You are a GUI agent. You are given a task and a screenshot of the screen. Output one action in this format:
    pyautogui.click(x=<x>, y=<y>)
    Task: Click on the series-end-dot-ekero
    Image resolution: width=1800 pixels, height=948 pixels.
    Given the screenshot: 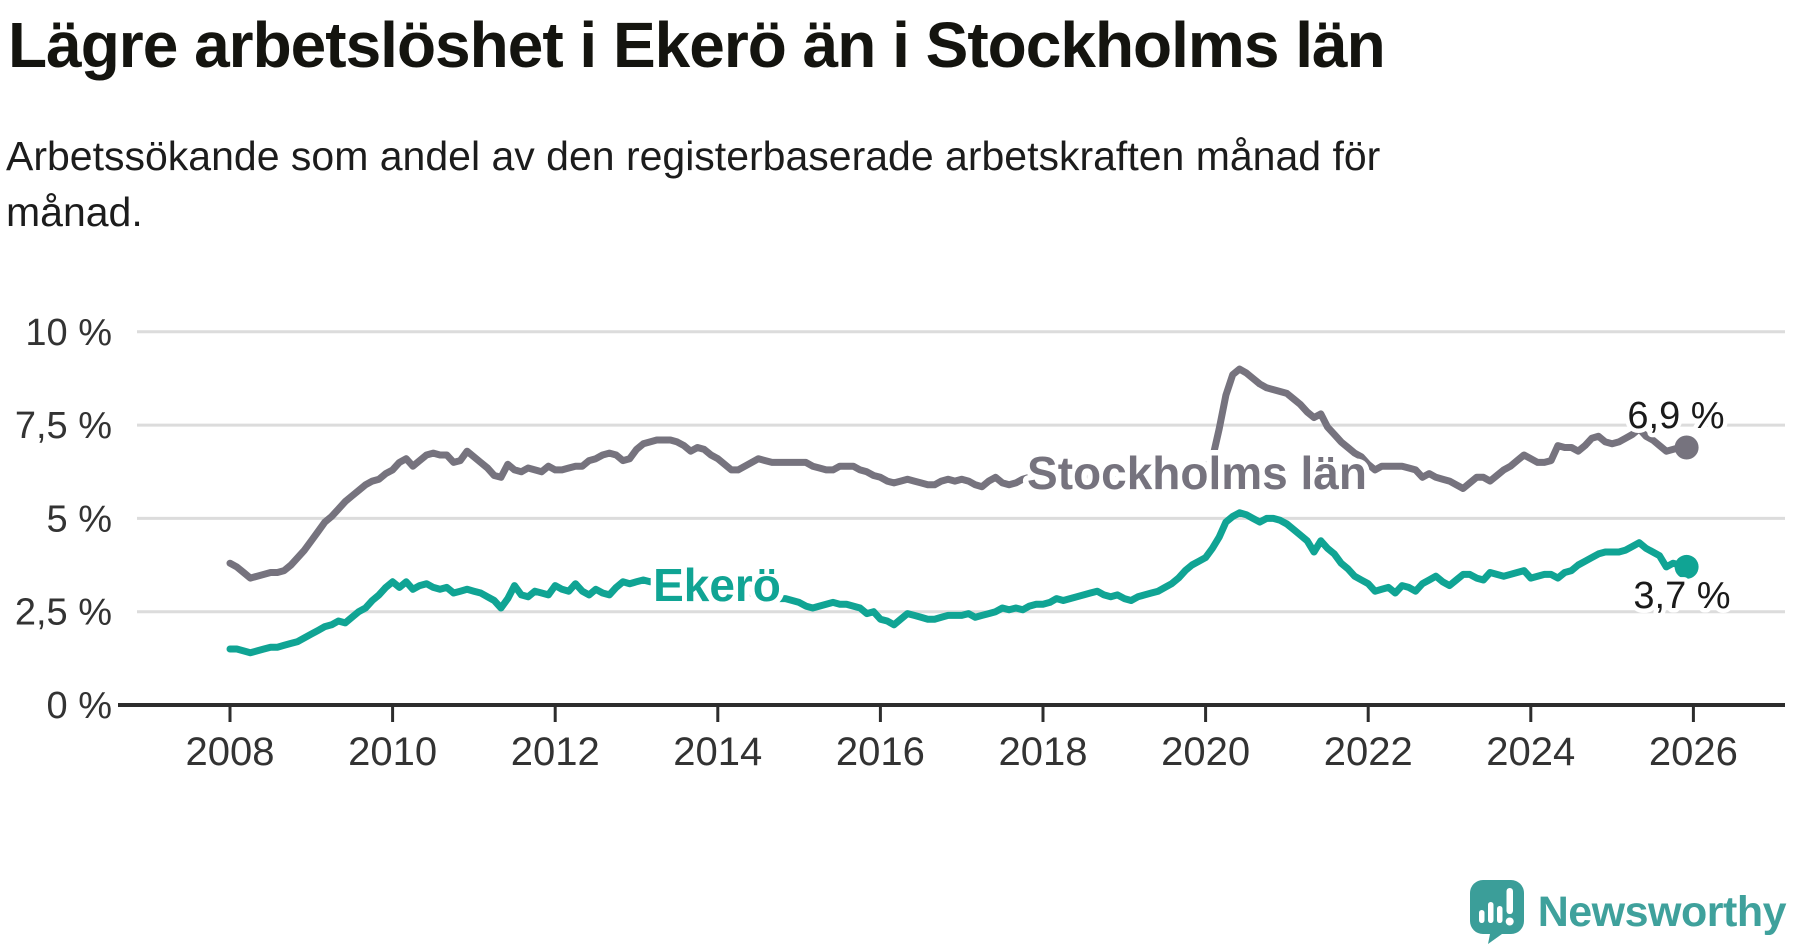 What is the action you would take?
    pyautogui.click(x=1686, y=566)
    